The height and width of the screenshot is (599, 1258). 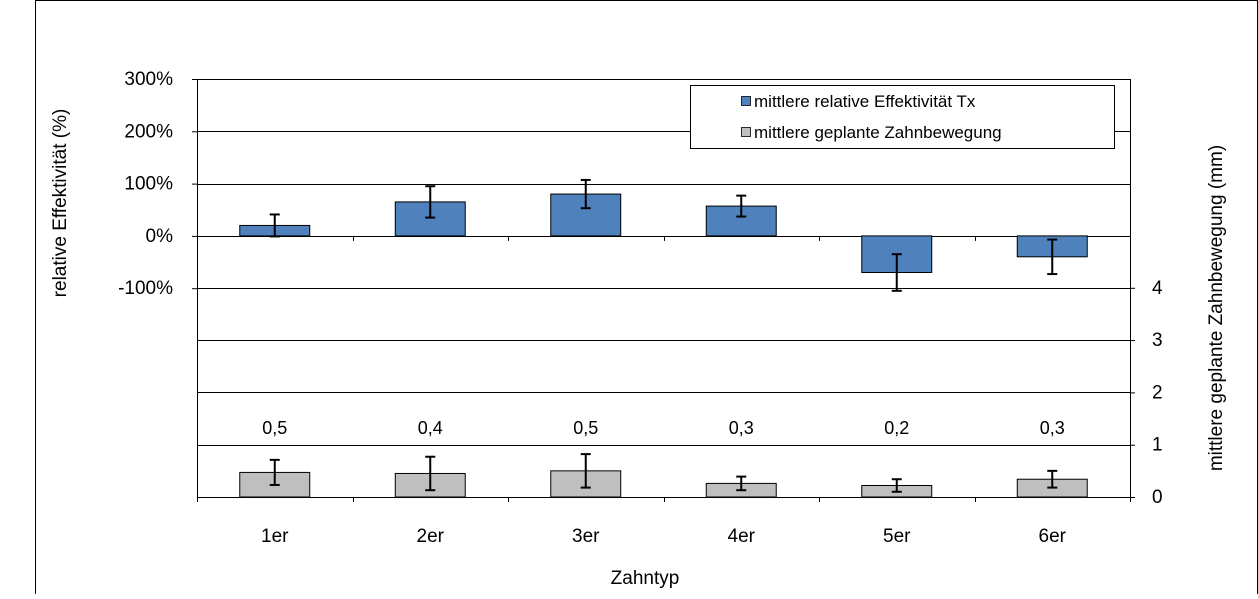 I want to click on y-tick-label-right: 1, so click(x=1157, y=445).